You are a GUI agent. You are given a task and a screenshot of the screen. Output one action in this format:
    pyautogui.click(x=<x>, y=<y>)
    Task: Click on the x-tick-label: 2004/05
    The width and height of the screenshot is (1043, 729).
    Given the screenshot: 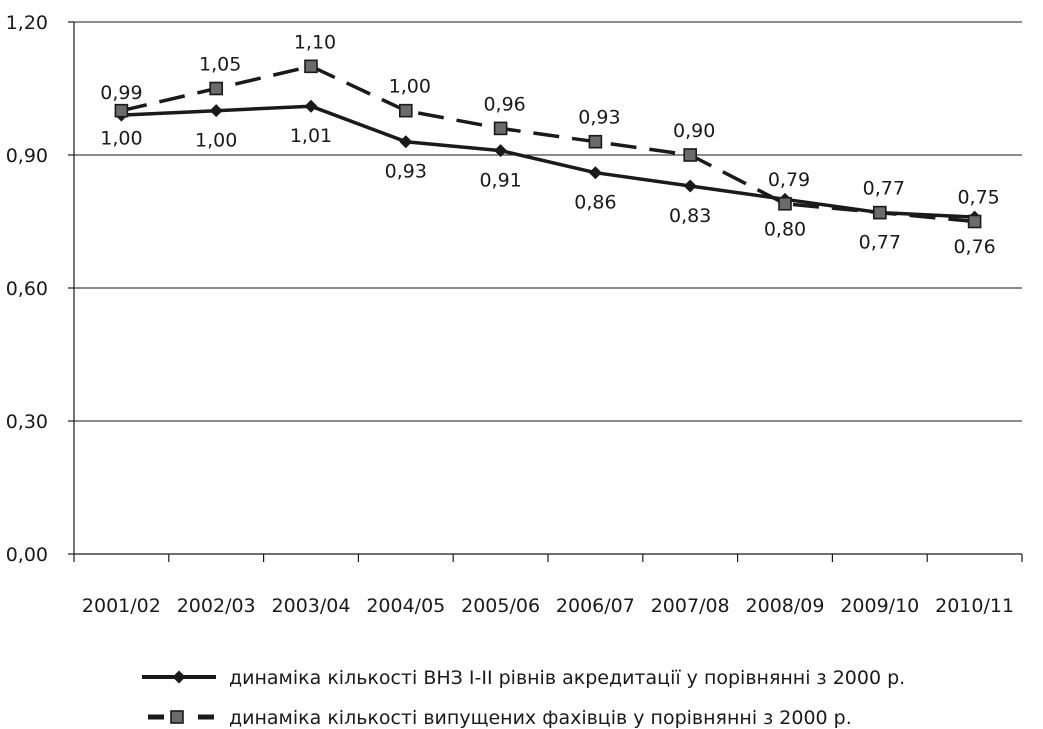 What is the action you would take?
    pyautogui.click(x=405, y=606)
    